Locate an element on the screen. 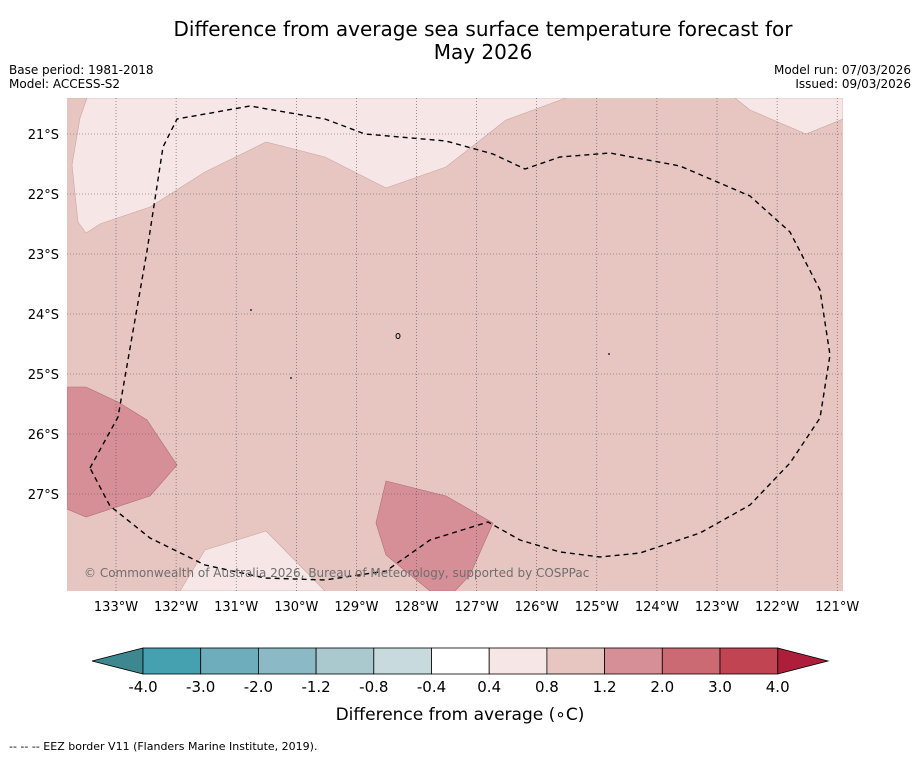 This screenshot has width=919, height=758. colorbar-tick-label: -4.0 is located at coordinates (142, 687).